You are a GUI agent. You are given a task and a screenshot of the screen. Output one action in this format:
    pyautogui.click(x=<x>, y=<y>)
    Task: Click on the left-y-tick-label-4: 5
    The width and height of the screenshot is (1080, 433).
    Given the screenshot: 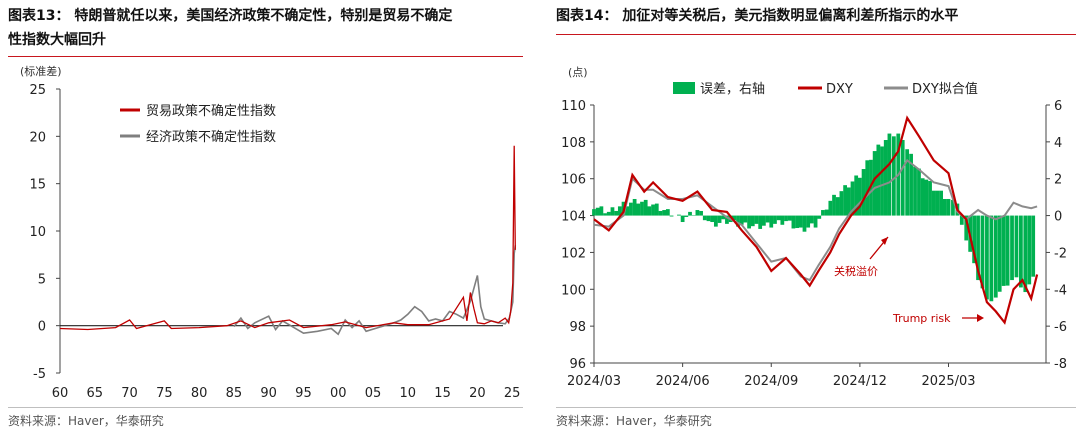 What is the action you would take?
    pyautogui.click(x=42, y=279)
    